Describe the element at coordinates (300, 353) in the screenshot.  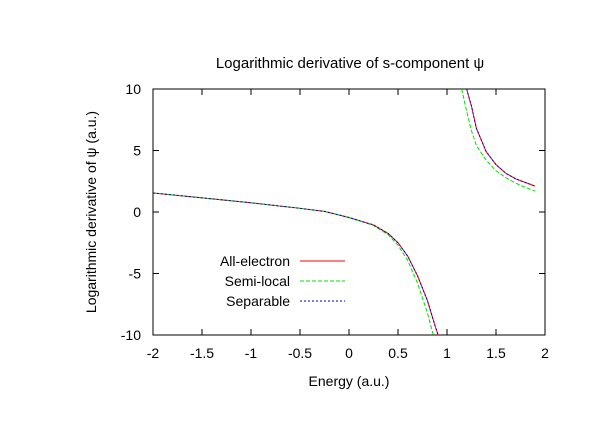
I see `x-tick-label: -0.5` at that location.